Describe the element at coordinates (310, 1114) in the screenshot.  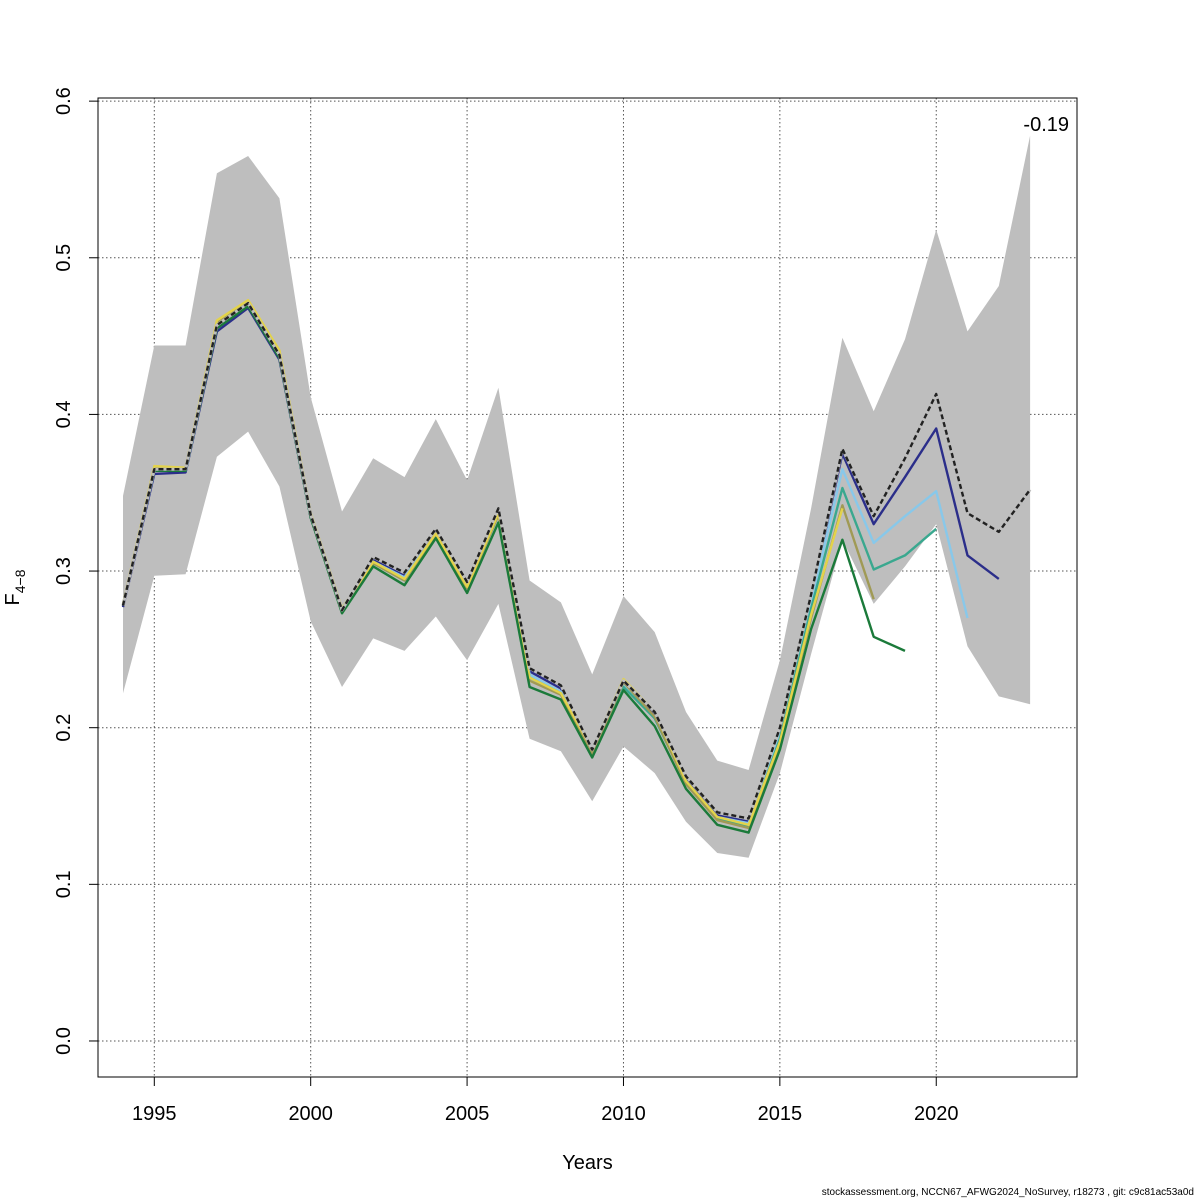
I see `x-tick-label: 2000` at that location.